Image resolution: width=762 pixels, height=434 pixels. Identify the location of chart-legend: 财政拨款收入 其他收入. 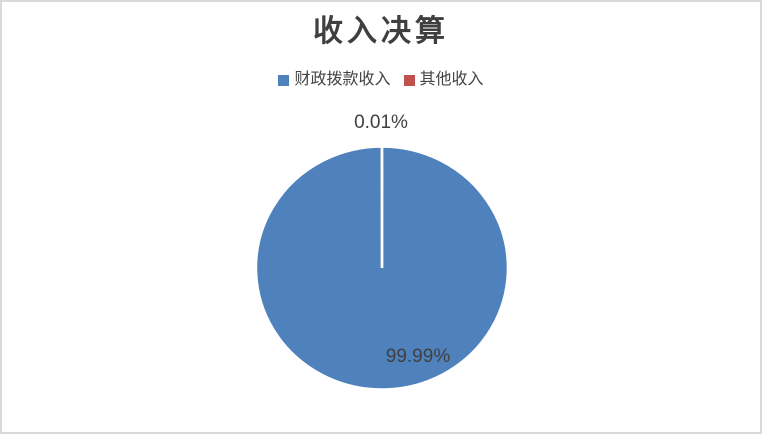
(381, 80).